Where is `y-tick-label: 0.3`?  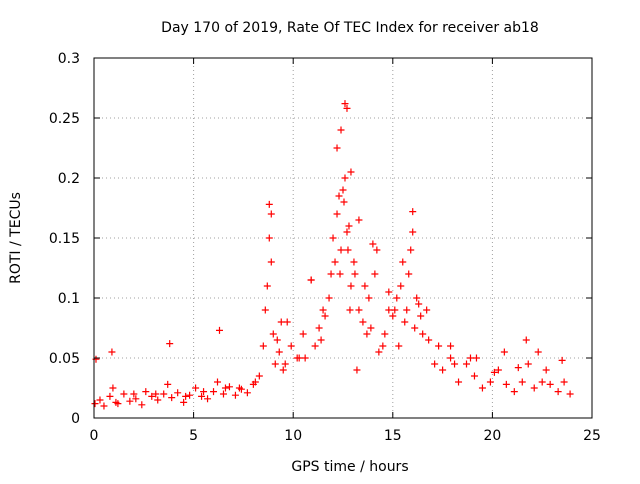 y-tick-label: 0.3 is located at coordinates (69, 59).